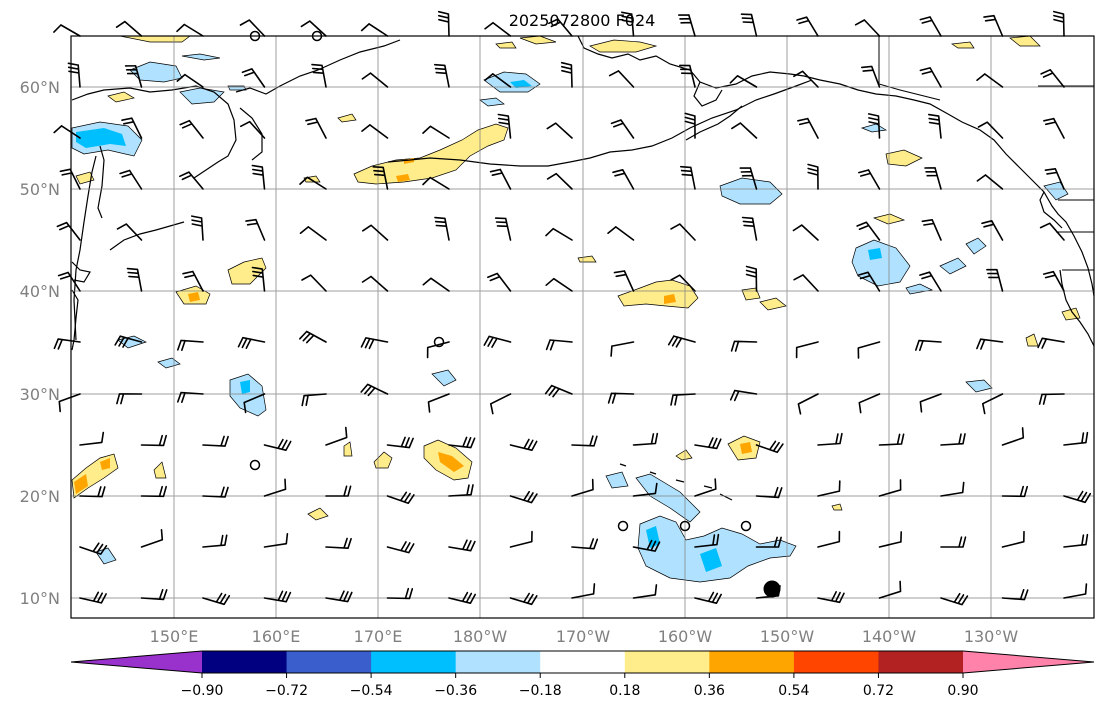 Image resolution: width=1105 pixels, height=712 pixels. What do you see at coordinates (708, 94) in the screenshot?
I see `coastline-alaska-inlet` at bounding box center [708, 94].